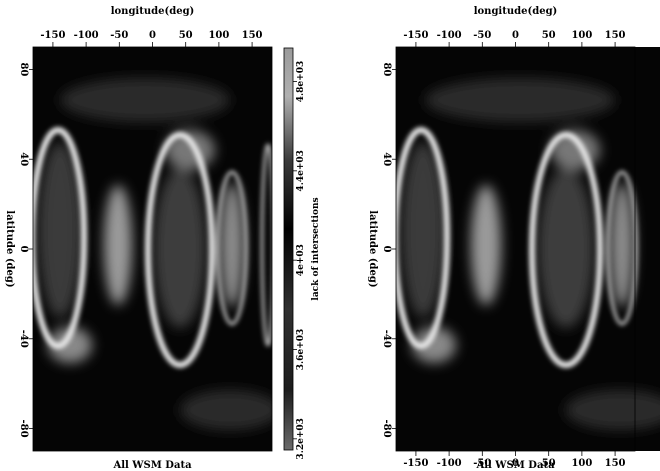  Describe the element at coordinates (386, 159) in the screenshot. I see `y-tick-label-right: 40` at that location.